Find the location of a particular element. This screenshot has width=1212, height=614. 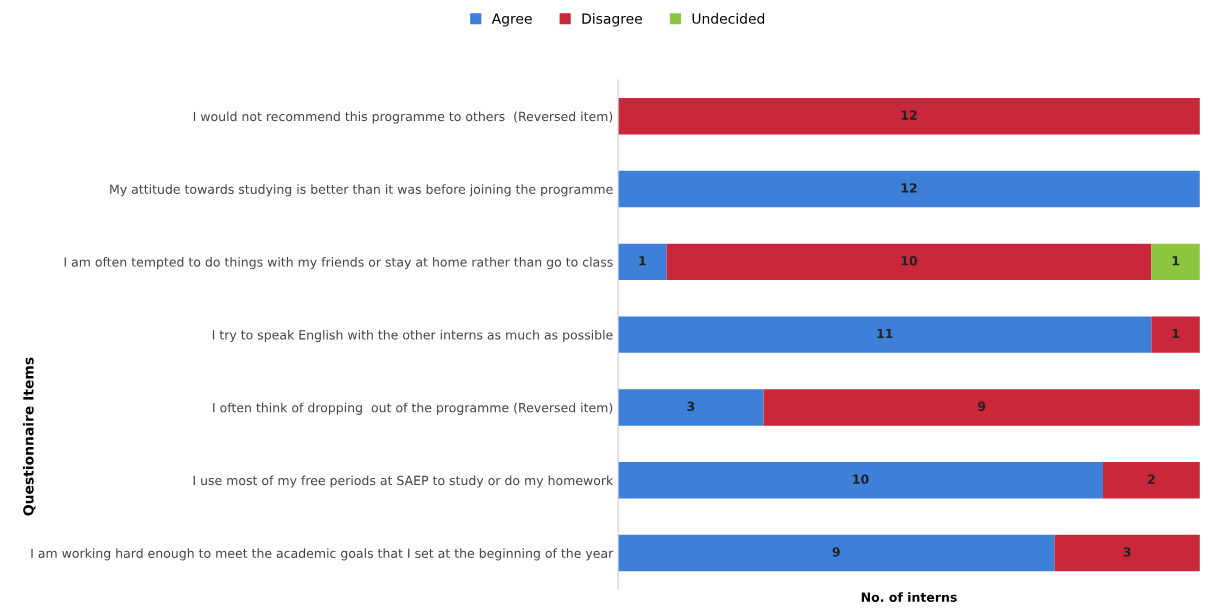

y-tick-label: I am working hard enough to meet the academic goals that I set at the beginning of the year is located at coordinates (322, 554).